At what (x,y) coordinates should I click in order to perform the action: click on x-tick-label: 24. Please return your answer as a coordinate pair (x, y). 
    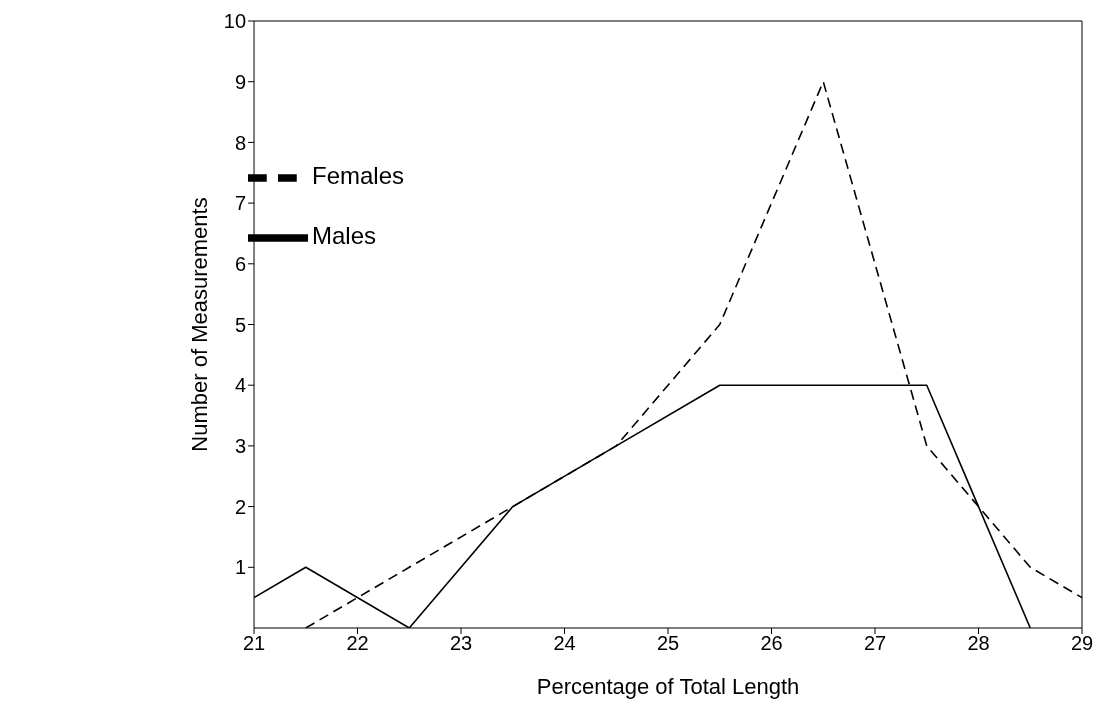
    Looking at the image, I should click on (564, 643).